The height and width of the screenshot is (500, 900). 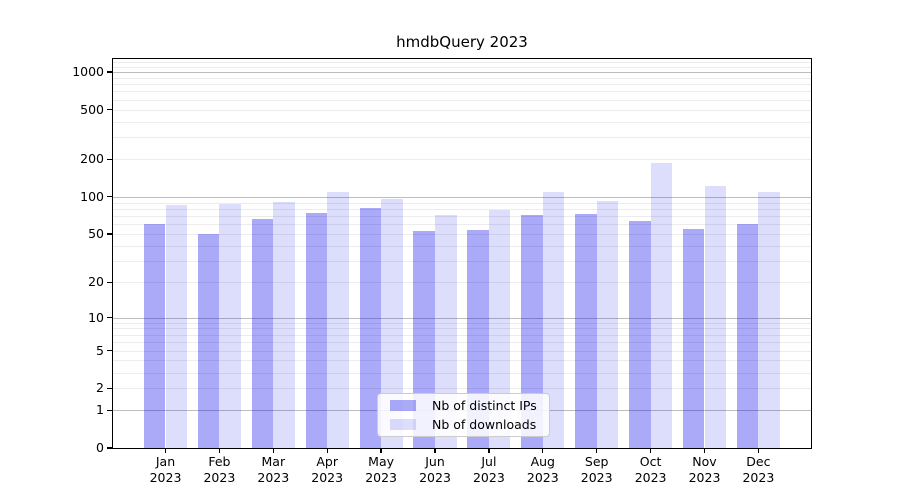 What do you see at coordinates (543, 450) in the screenshot?
I see `x-tick-aug` at bounding box center [543, 450].